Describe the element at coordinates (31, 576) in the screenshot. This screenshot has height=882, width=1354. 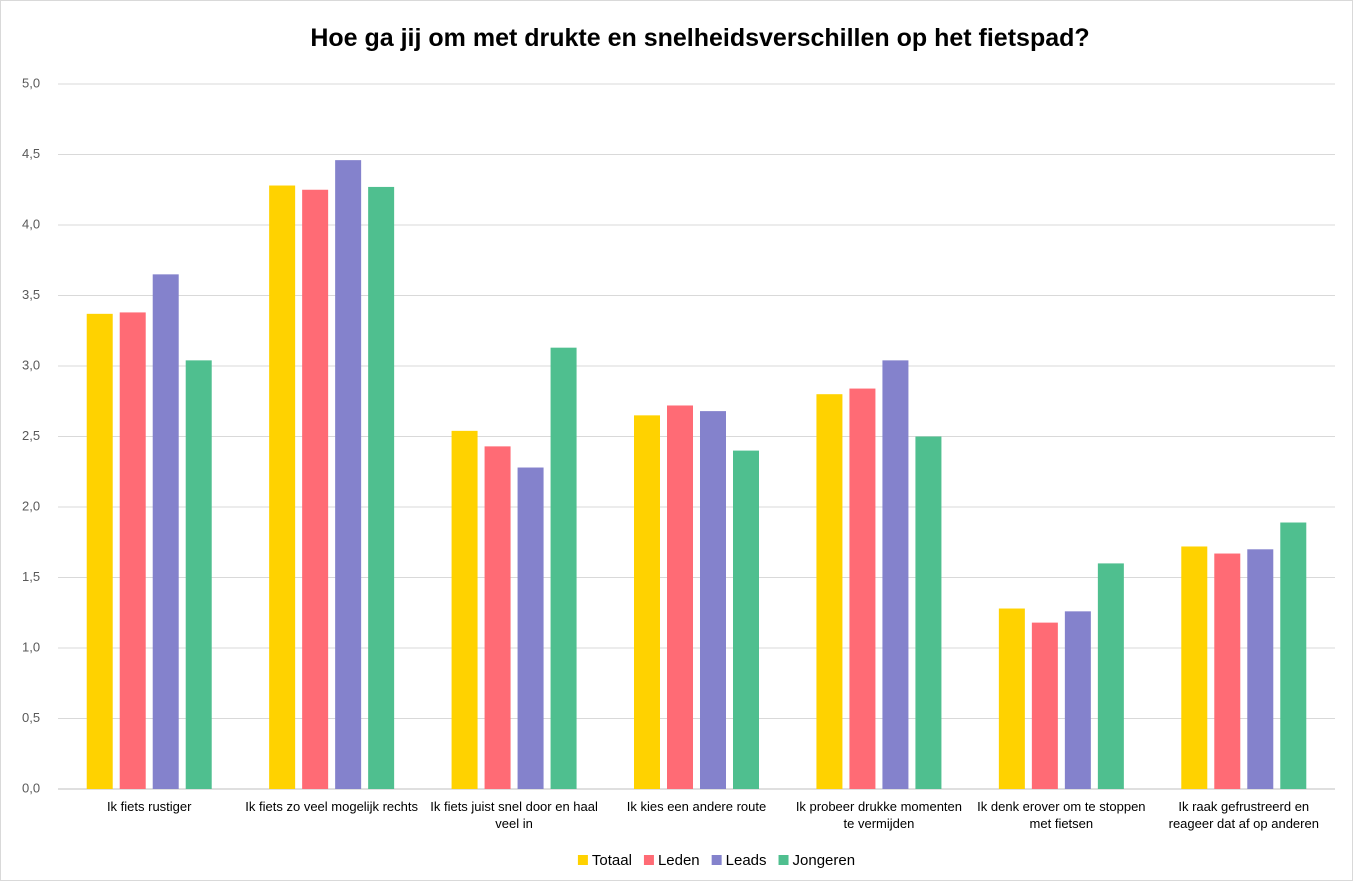
I see `y-tick-label: 1,5` at that location.